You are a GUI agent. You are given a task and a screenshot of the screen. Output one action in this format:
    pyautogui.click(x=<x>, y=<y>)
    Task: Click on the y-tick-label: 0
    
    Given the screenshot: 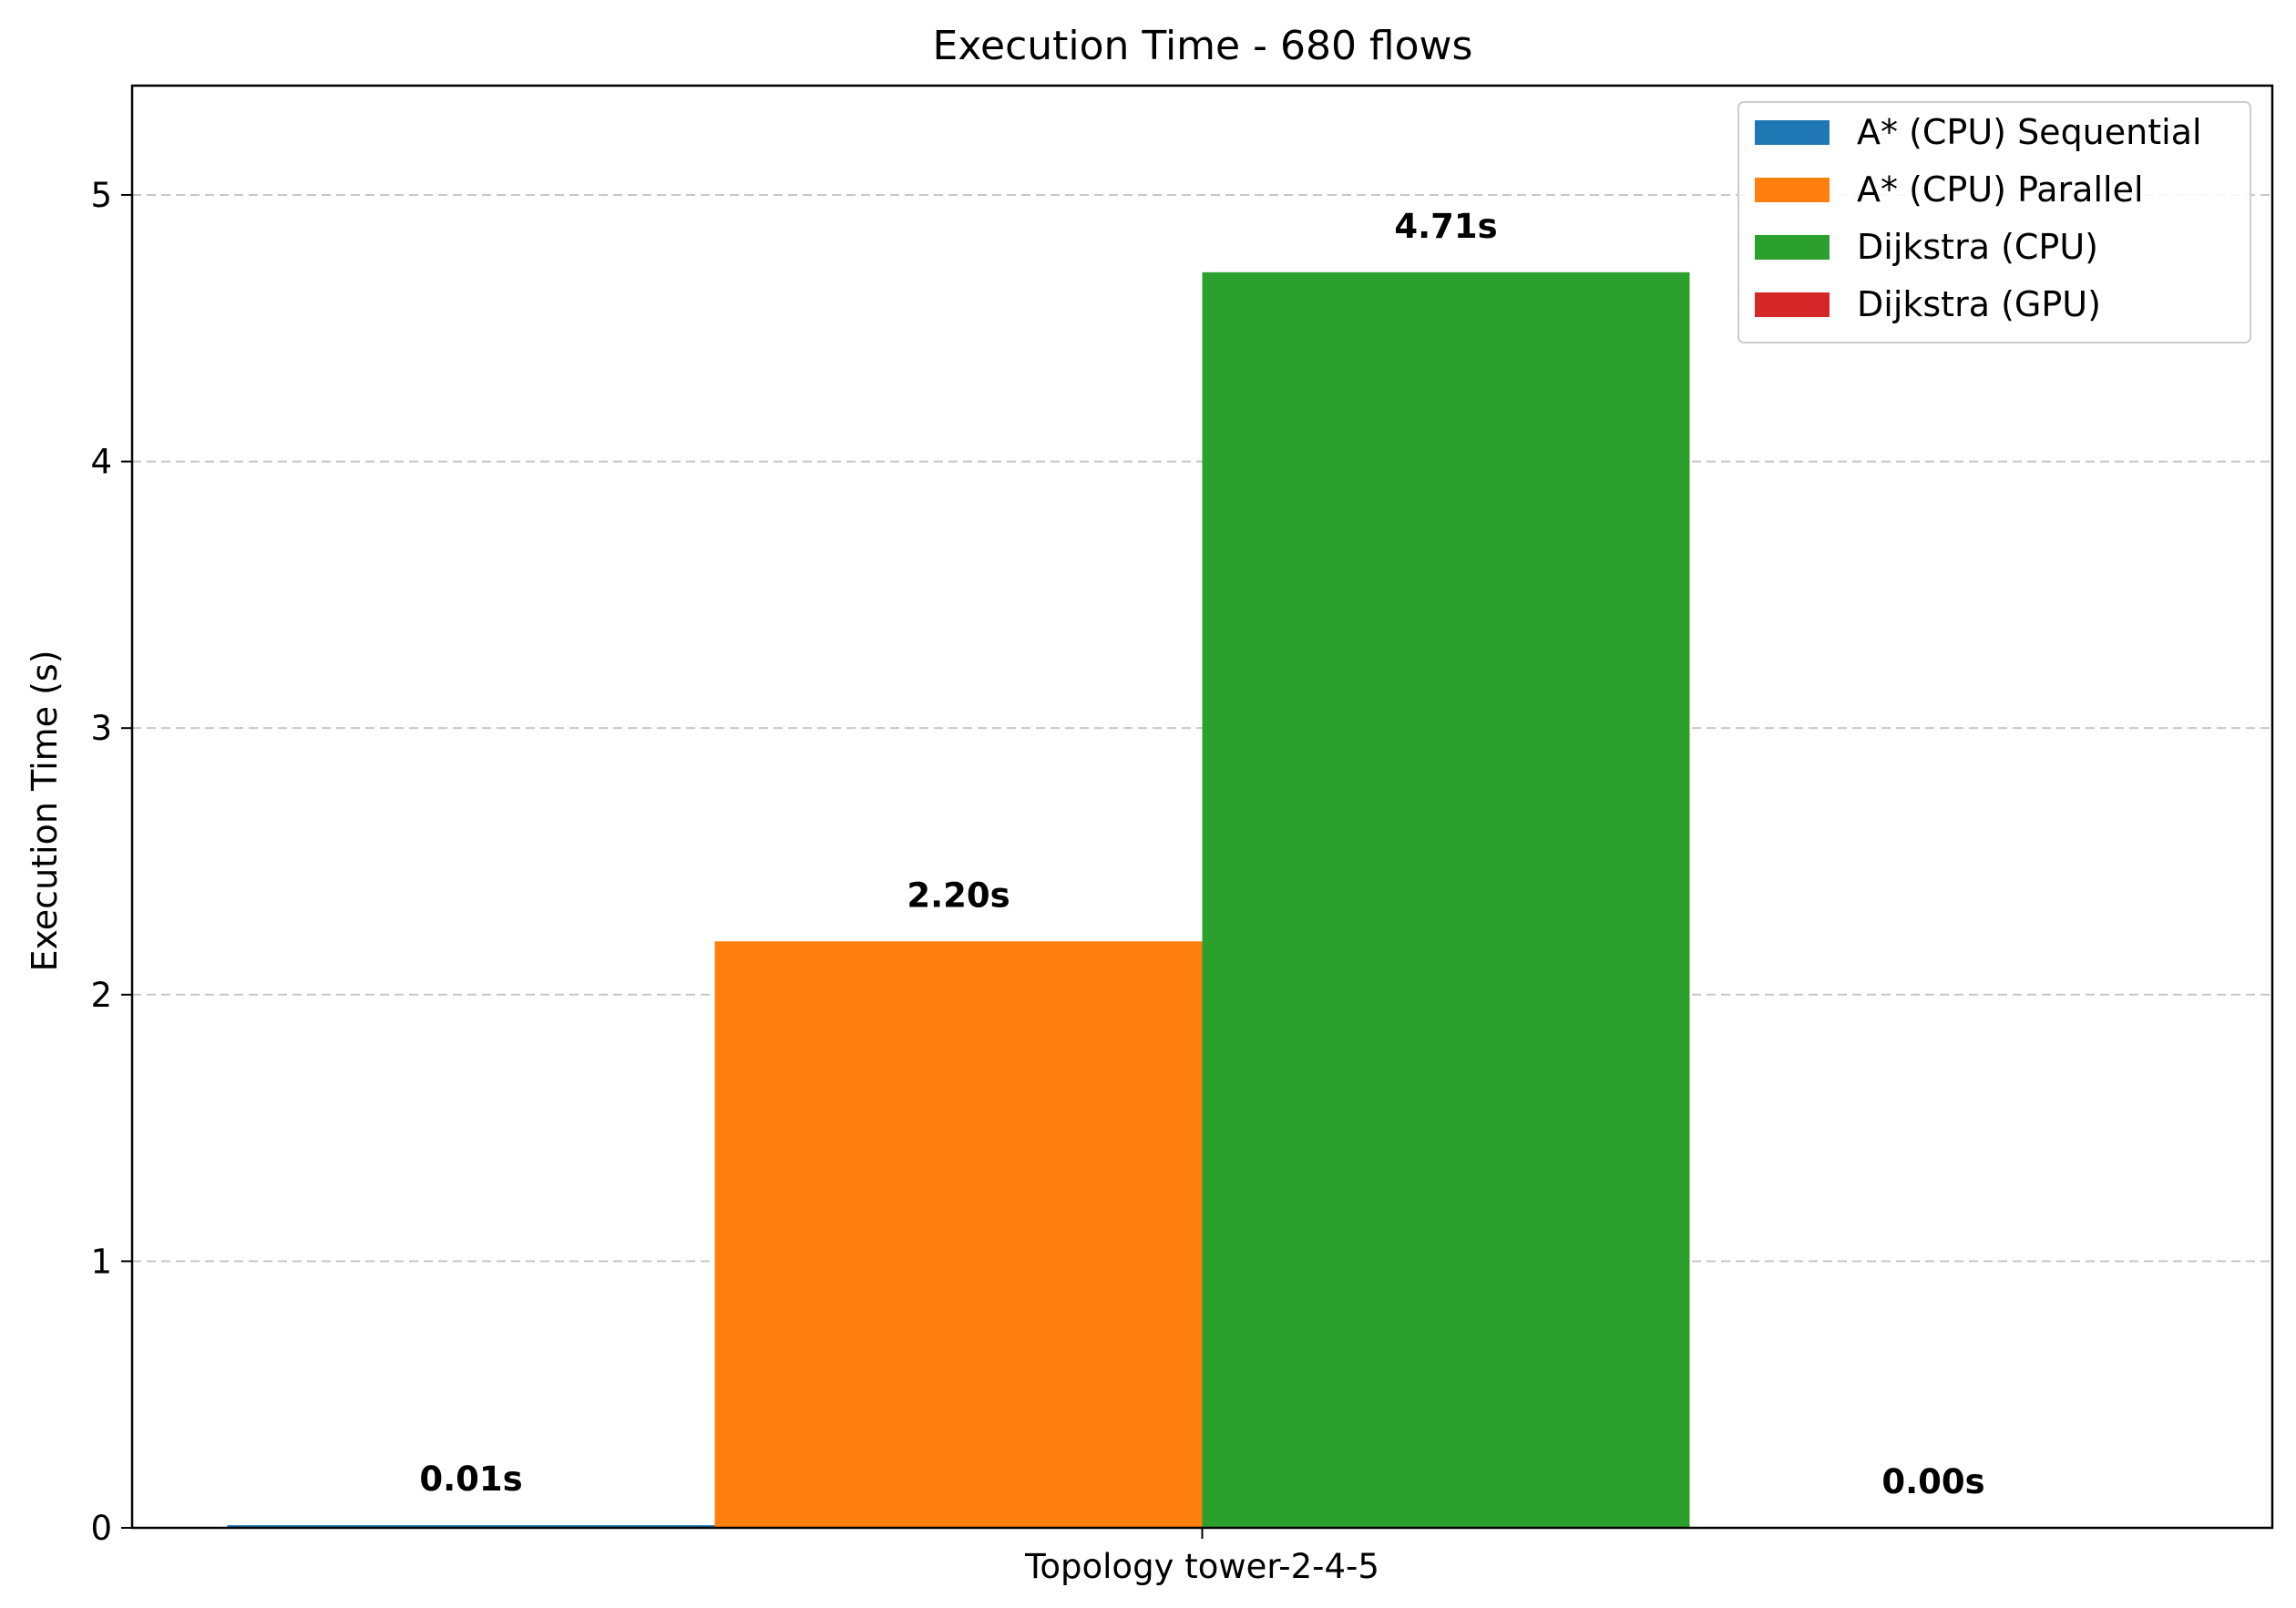 What is the action you would take?
    pyautogui.click(x=101, y=1528)
    